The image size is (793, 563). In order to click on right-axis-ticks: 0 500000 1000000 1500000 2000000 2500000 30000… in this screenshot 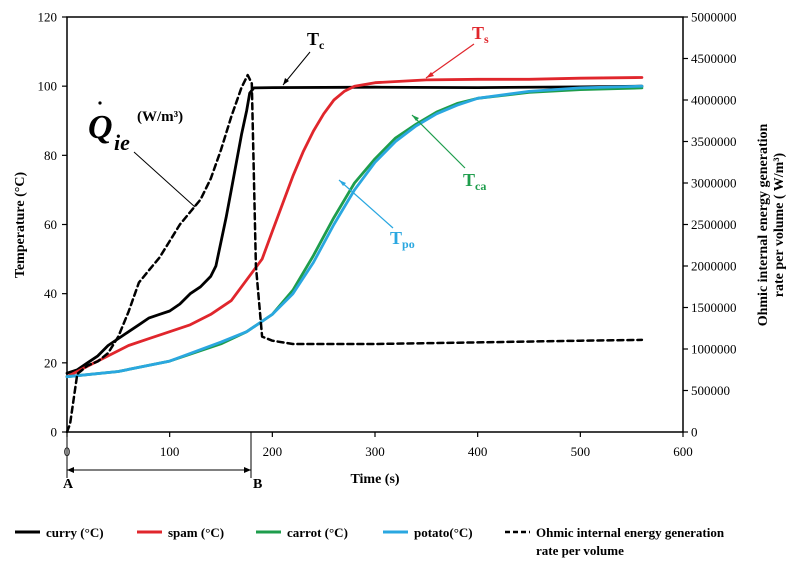, I will do `click(710, 225)`.